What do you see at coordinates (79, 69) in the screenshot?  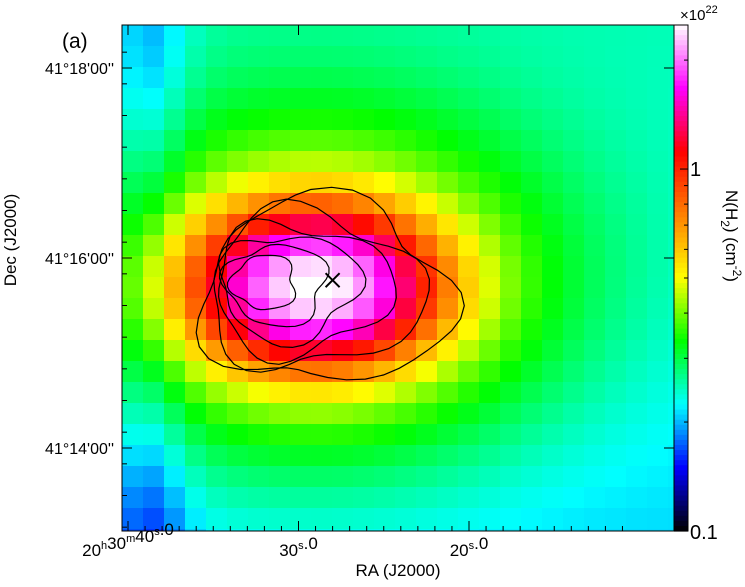 I see `y-tick-label: 41°18'00''` at bounding box center [79, 69].